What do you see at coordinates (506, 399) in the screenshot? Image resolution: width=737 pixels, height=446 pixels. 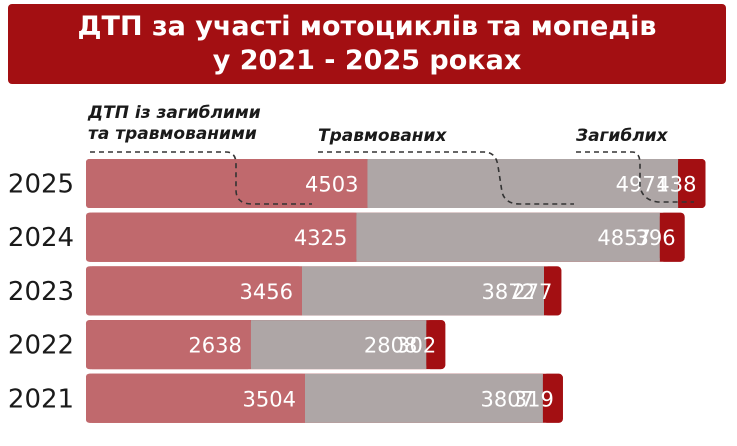 I see `value-label-injured-2021: 3807` at bounding box center [506, 399].